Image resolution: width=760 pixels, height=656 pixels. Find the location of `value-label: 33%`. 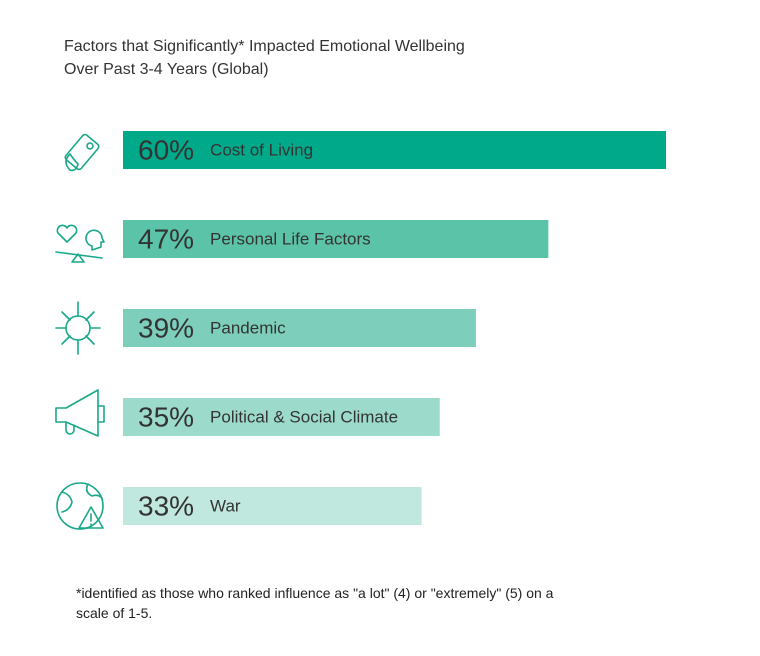

value-label: 33% is located at coordinates (166, 505).